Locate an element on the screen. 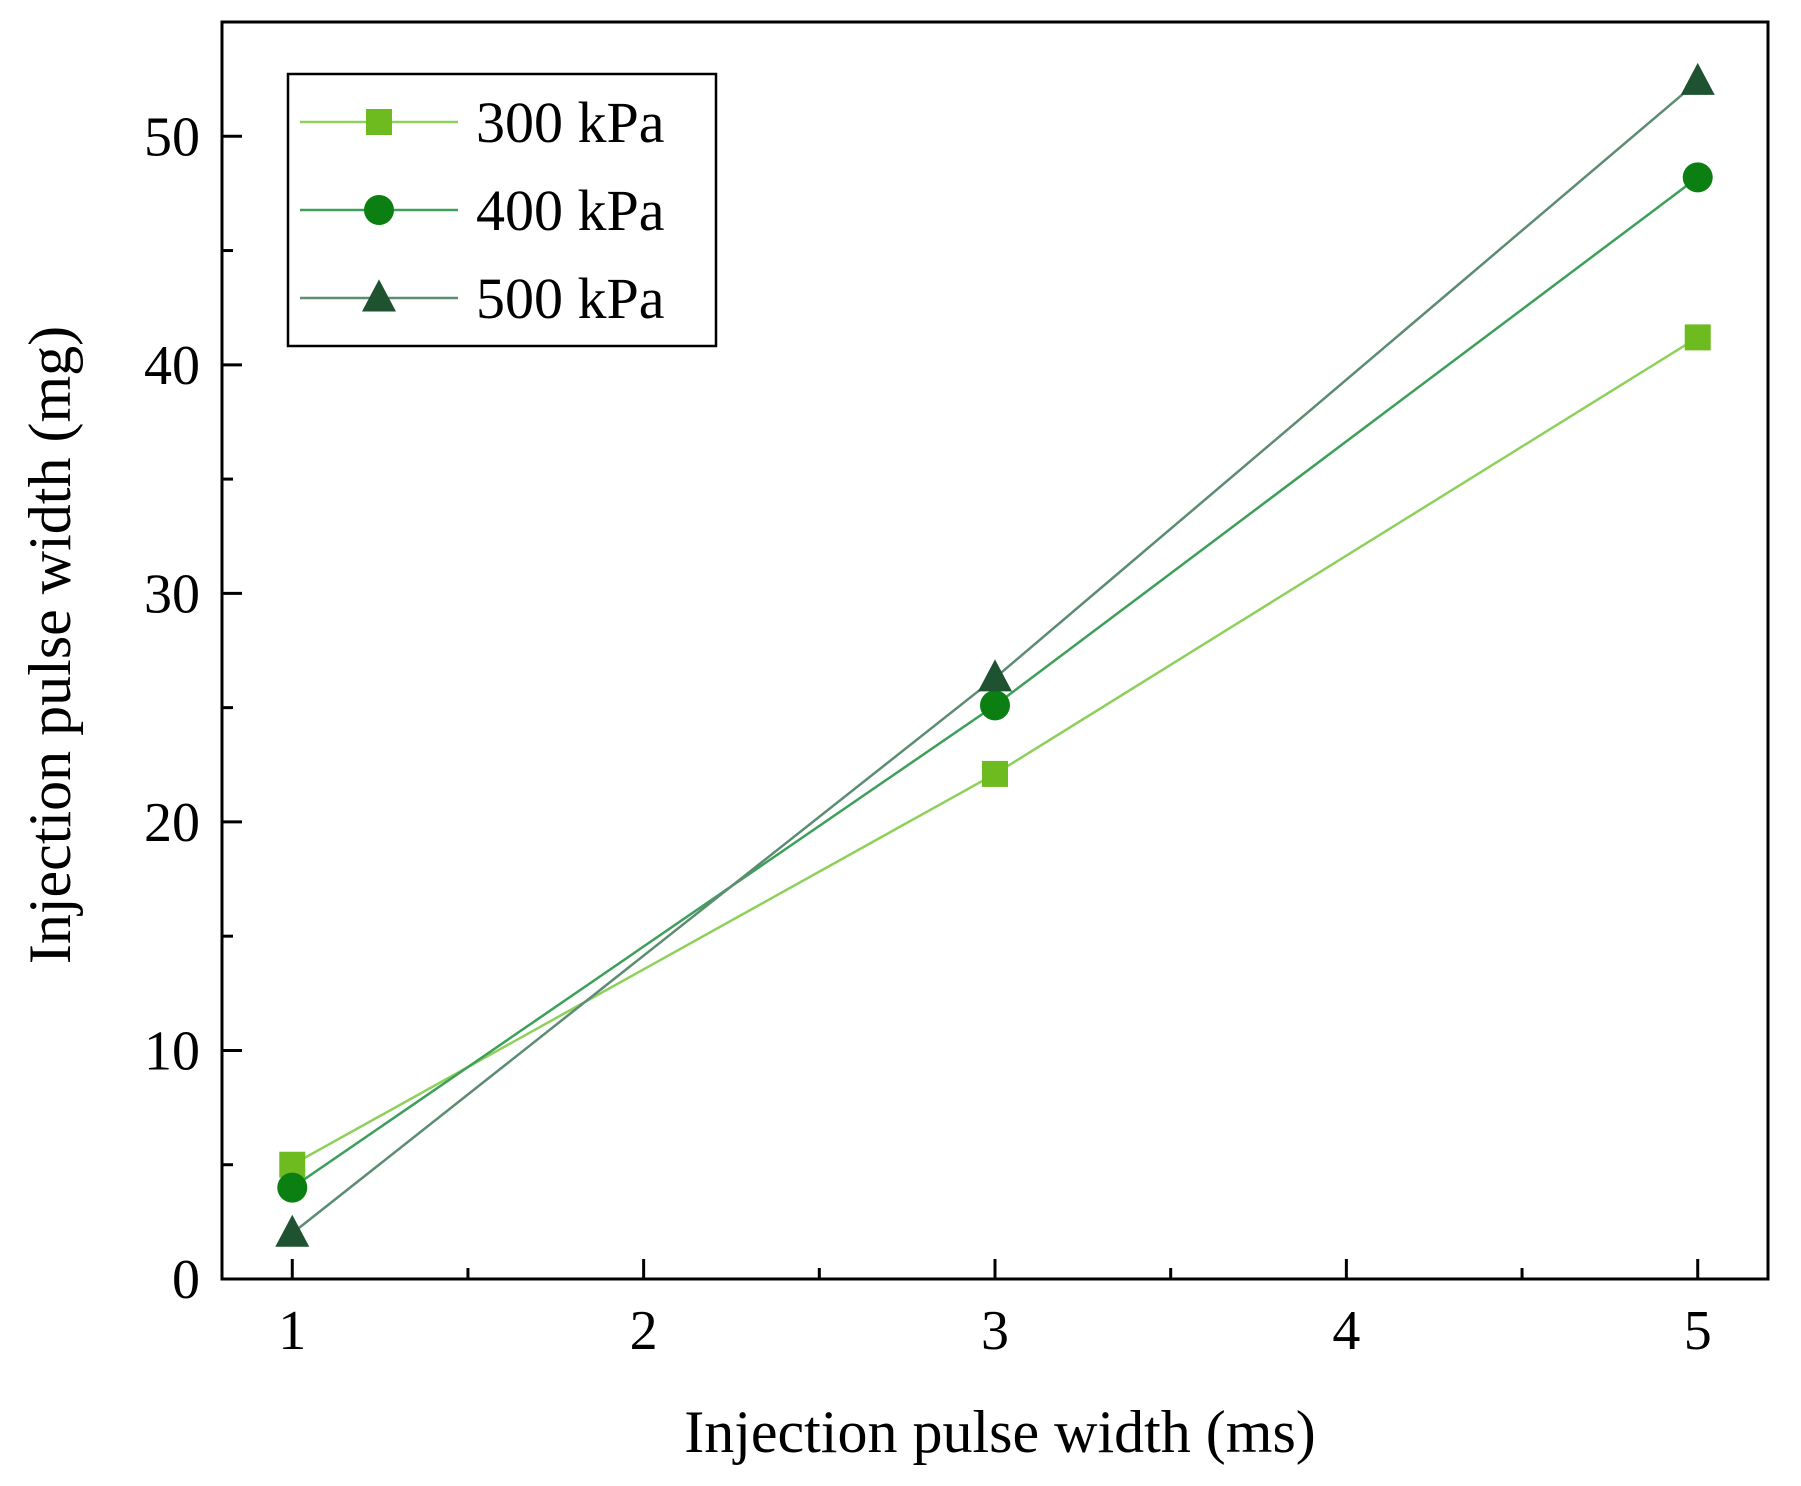 Image resolution: width=1801 pixels, height=1486 pixels. legend-label-1: 300 kPa is located at coordinates (570, 122).